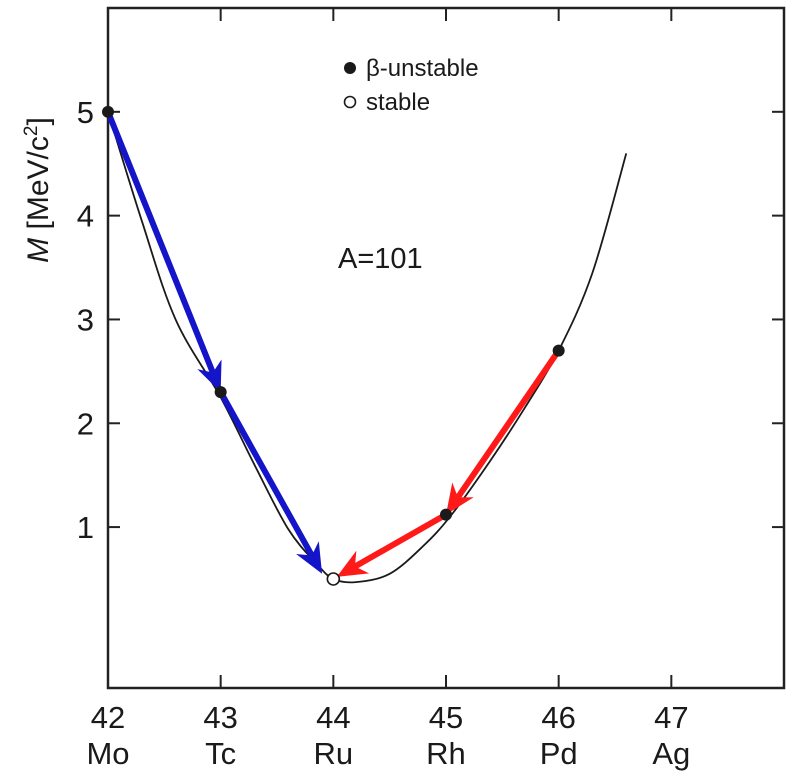 This screenshot has width=788, height=778. I want to click on y-axis-label-unit: [MeV/c, so click(38, 187).